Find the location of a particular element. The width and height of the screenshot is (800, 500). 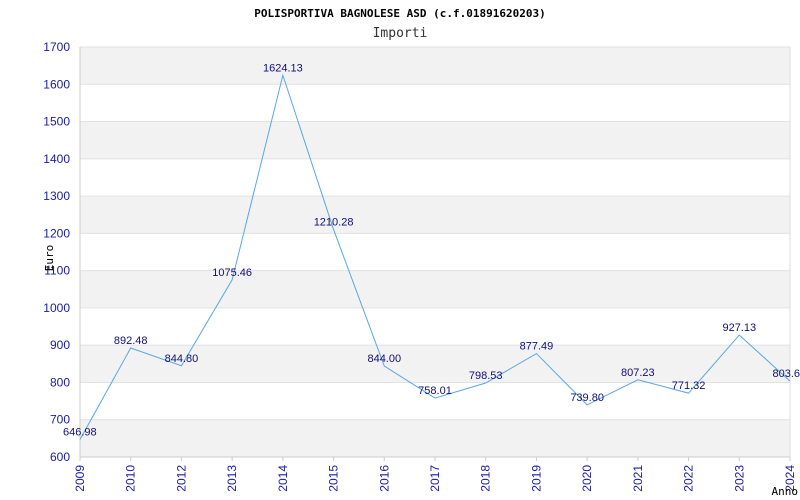

y-tick-label: 1500 is located at coordinates (56, 122).